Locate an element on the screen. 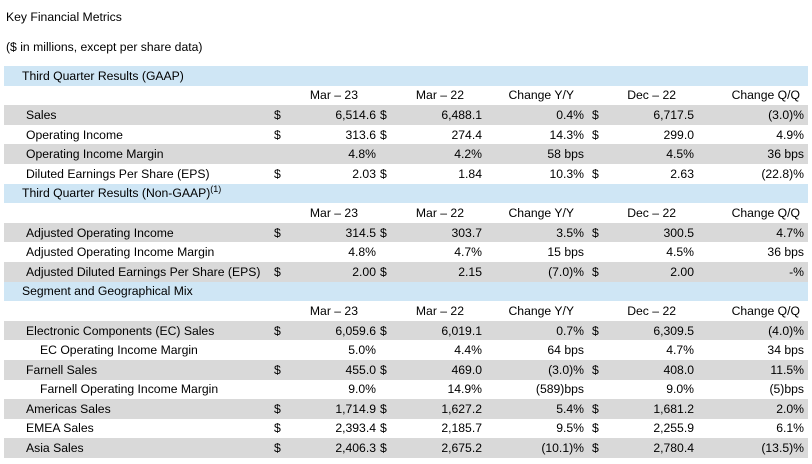  value-mar-22: 274.4 is located at coordinates (467, 134).